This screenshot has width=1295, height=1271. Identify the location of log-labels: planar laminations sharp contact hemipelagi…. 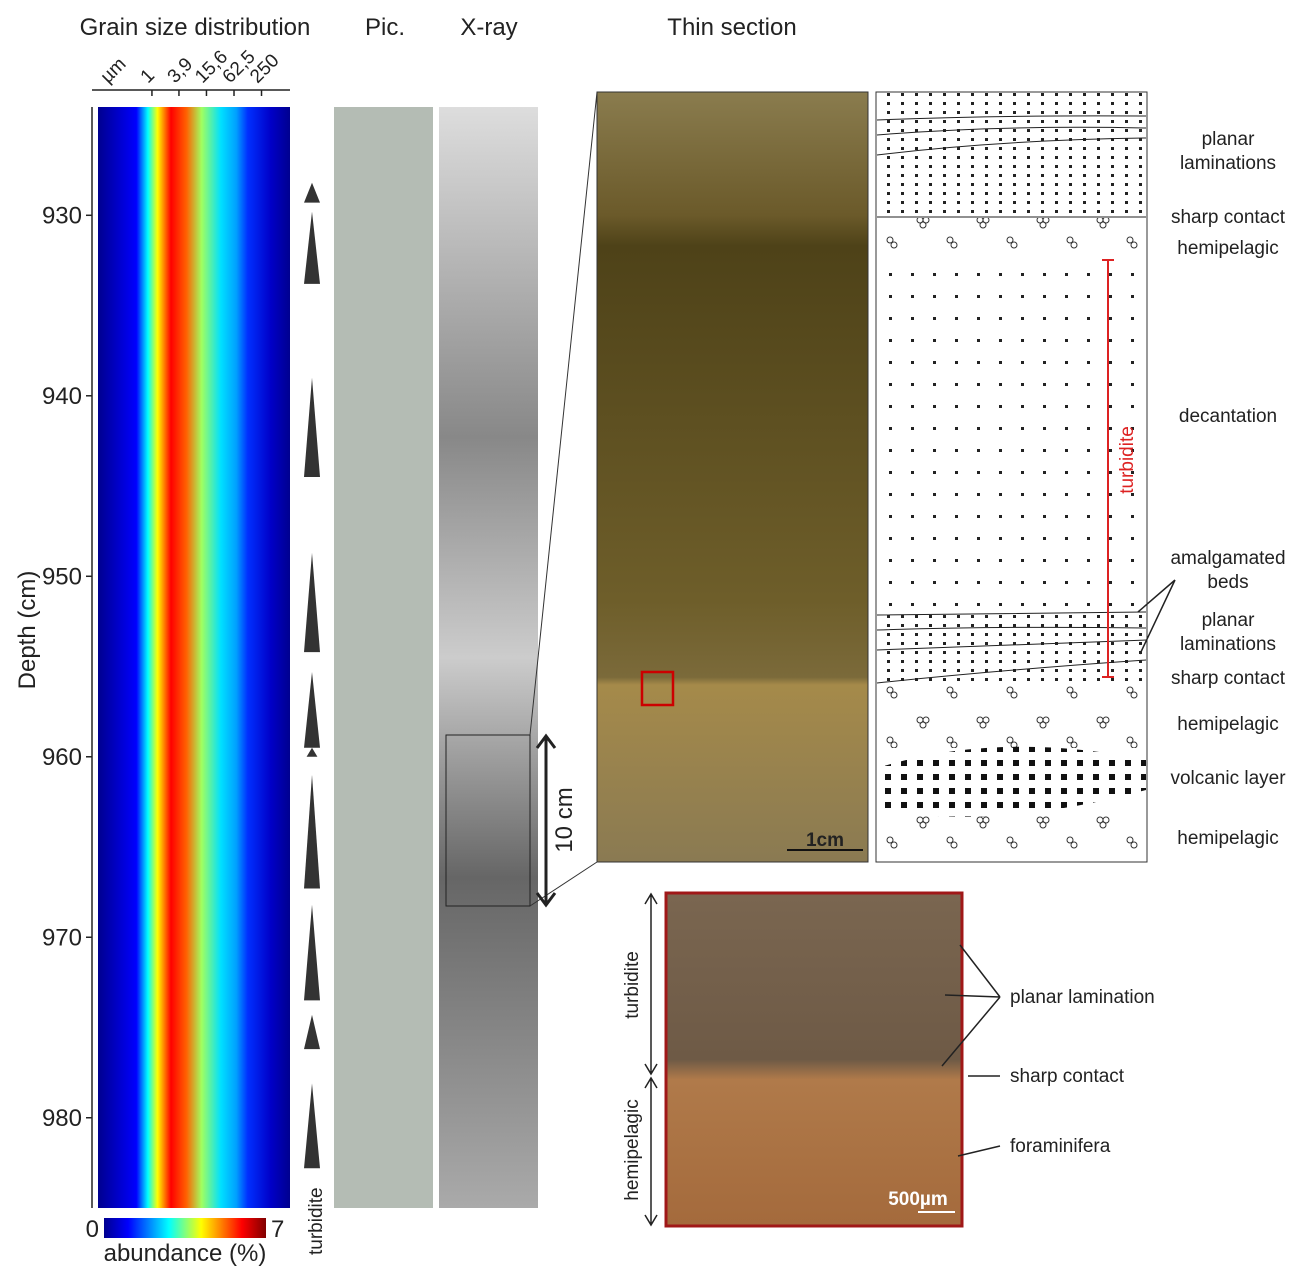
(1228, 489).